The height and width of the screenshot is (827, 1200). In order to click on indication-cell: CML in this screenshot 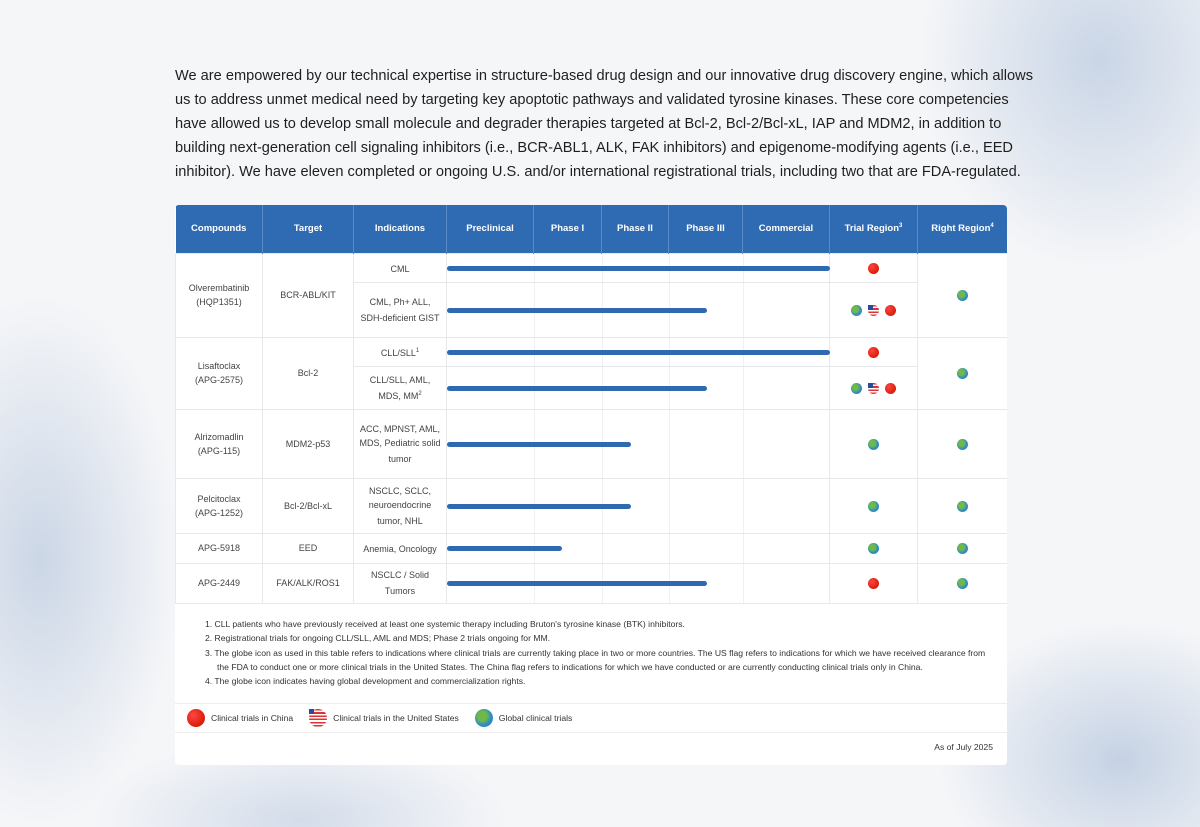, I will do `click(400, 267)`.